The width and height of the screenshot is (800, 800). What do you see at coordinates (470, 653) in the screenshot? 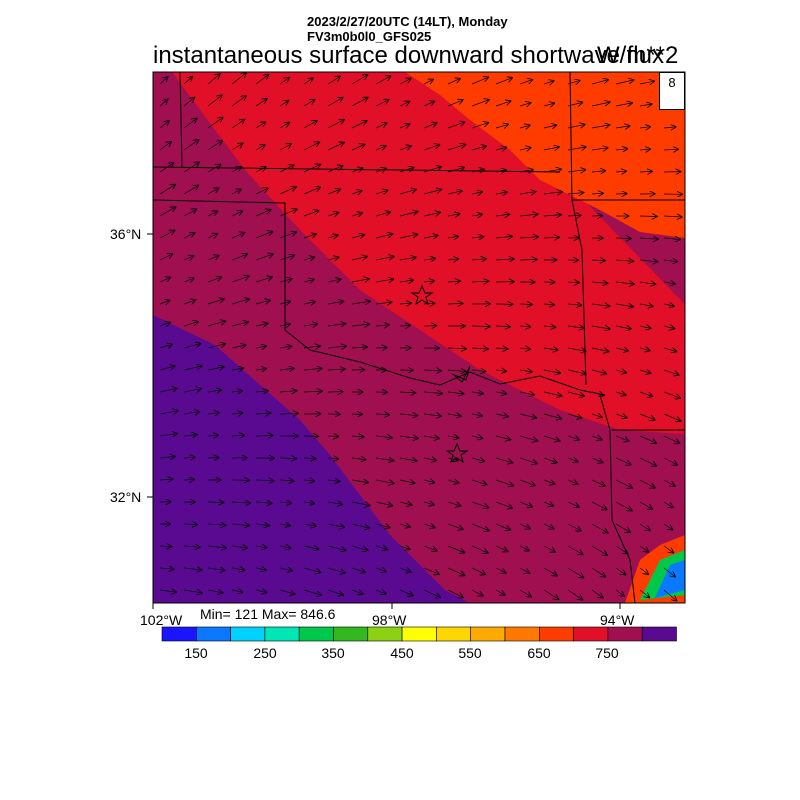
I see `colorbar-label: 550` at bounding box center [470, 653].